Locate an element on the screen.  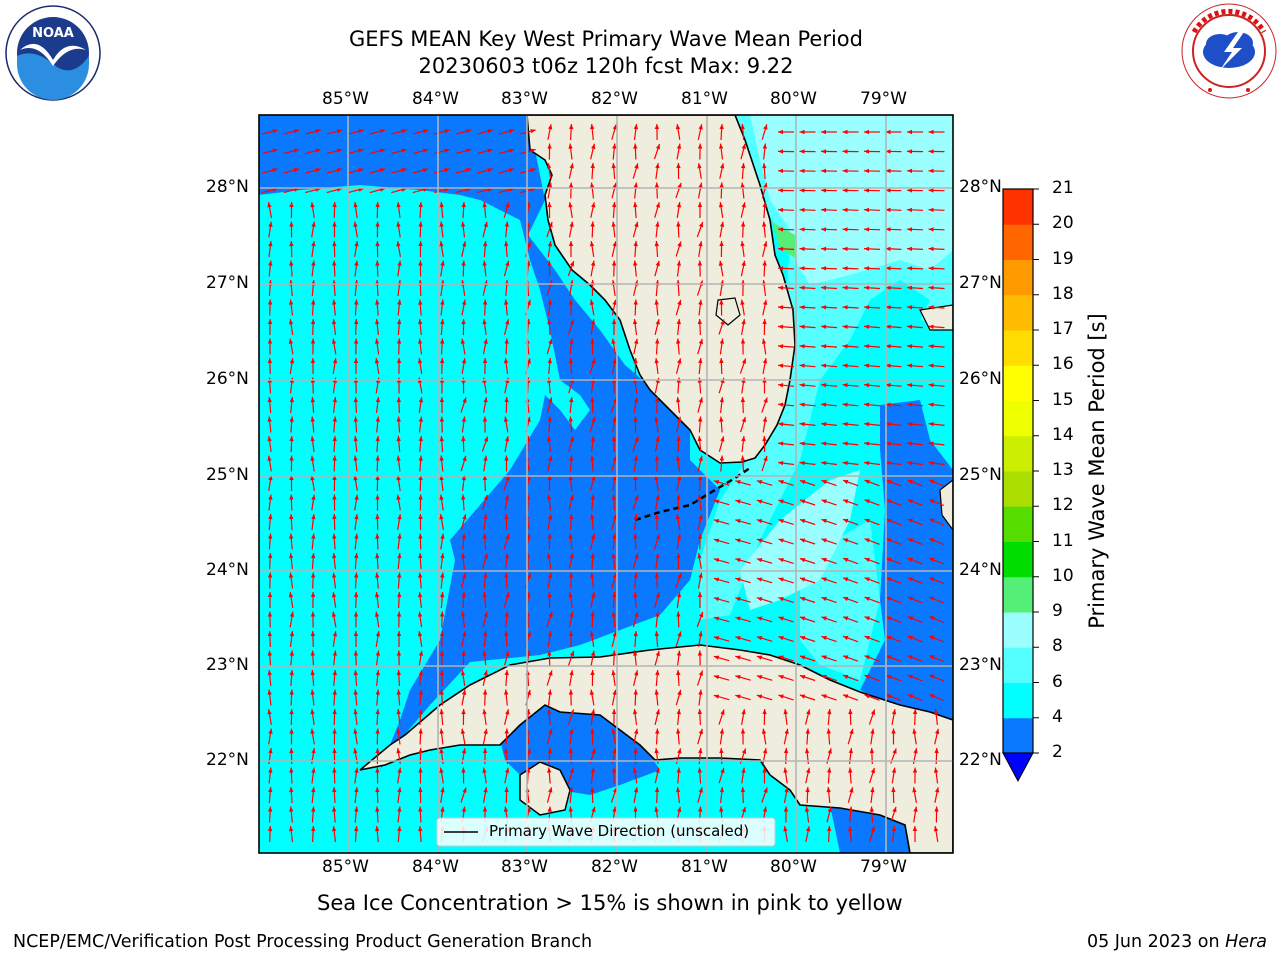
land-grand-bahama is located at coordinates (936, 317).